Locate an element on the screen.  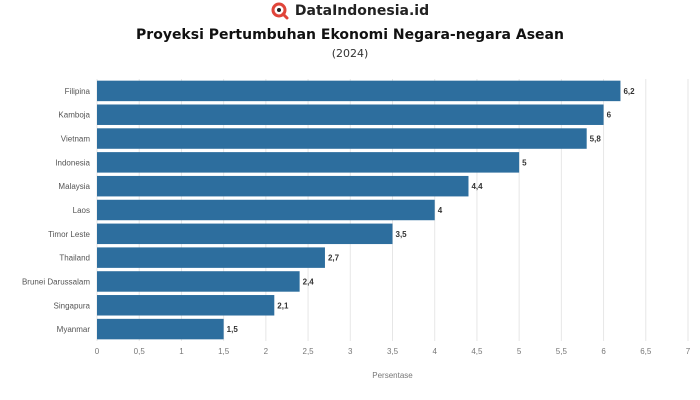
x-tick-label: 0,5 is located at coordinates (140, 351).